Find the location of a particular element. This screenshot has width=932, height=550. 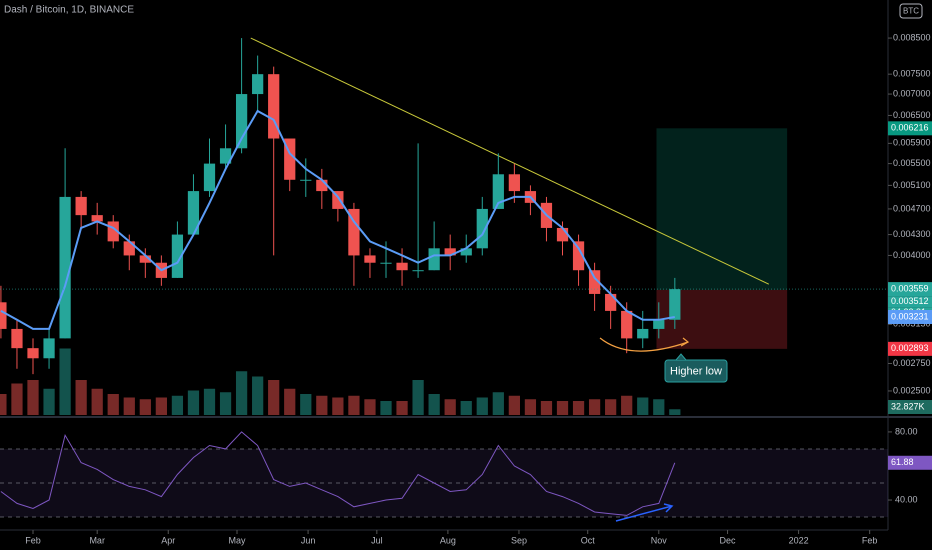

x-tick-label: Feb is located at coordinates (33, 540).